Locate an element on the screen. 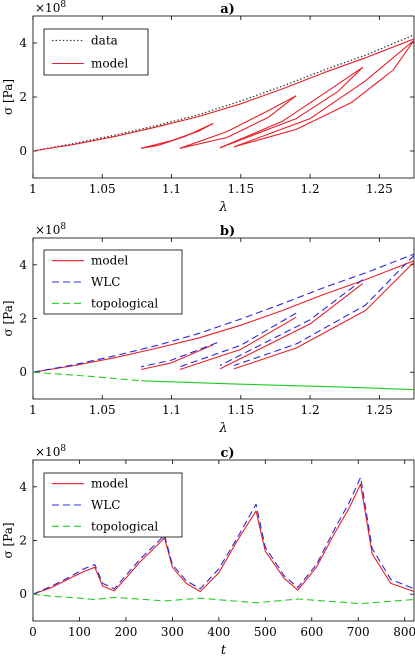 The height and width of the screenshot is (661, 415). chart-title: b) is located at coordinates (227, 231).